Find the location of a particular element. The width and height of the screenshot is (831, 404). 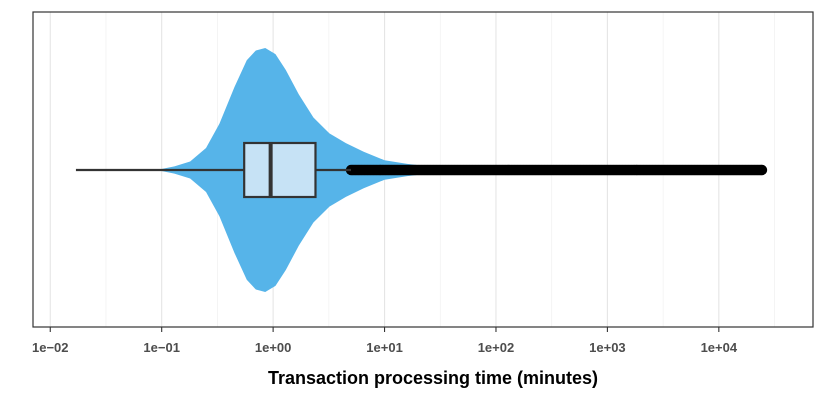

x-axis-ticks: 1e−02 1e−01 1e+00 1e+01 1e+02 1e+03 1e+04 is located at coordinates (385, 341).